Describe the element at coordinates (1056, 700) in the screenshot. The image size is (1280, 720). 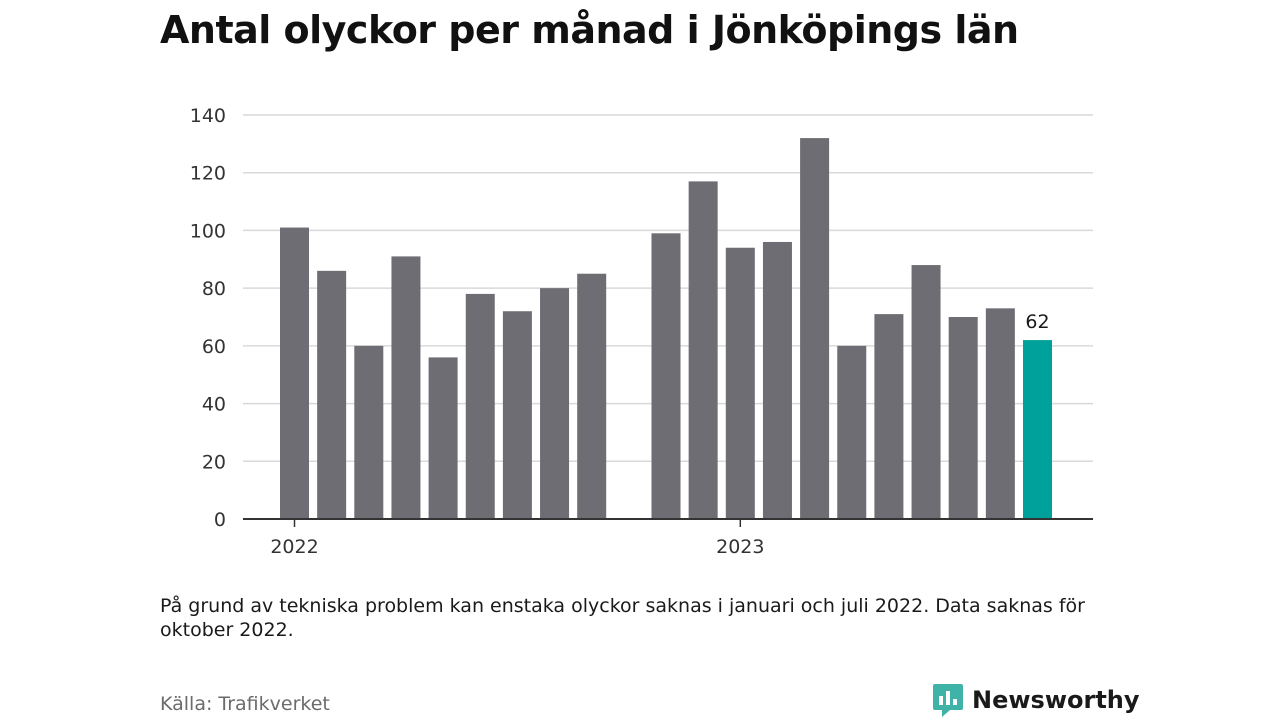
I see `brand-name: Newsworthy` at that location.